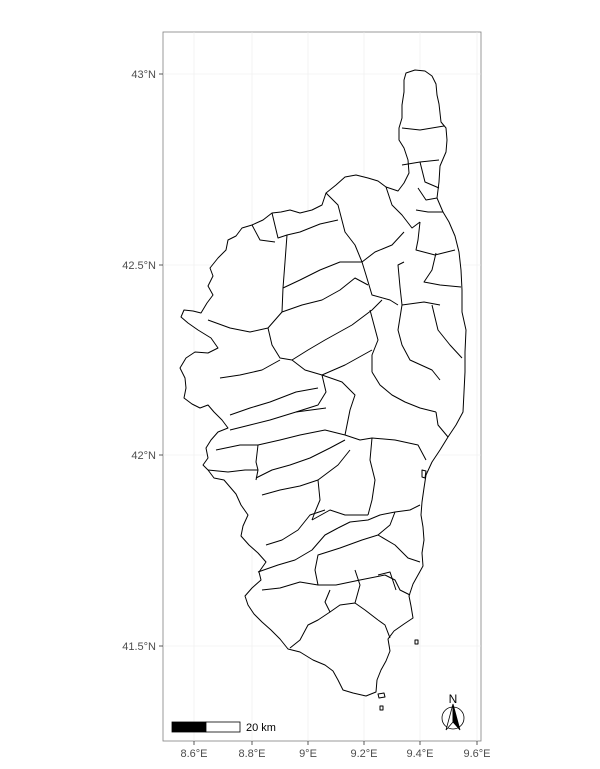  What do you see at coordinates (139, 361) in the screenshot?
I see `y-axis-labels: 43°N 42.5°N 42°N 41.5°N` at bounding box center [139, 361].